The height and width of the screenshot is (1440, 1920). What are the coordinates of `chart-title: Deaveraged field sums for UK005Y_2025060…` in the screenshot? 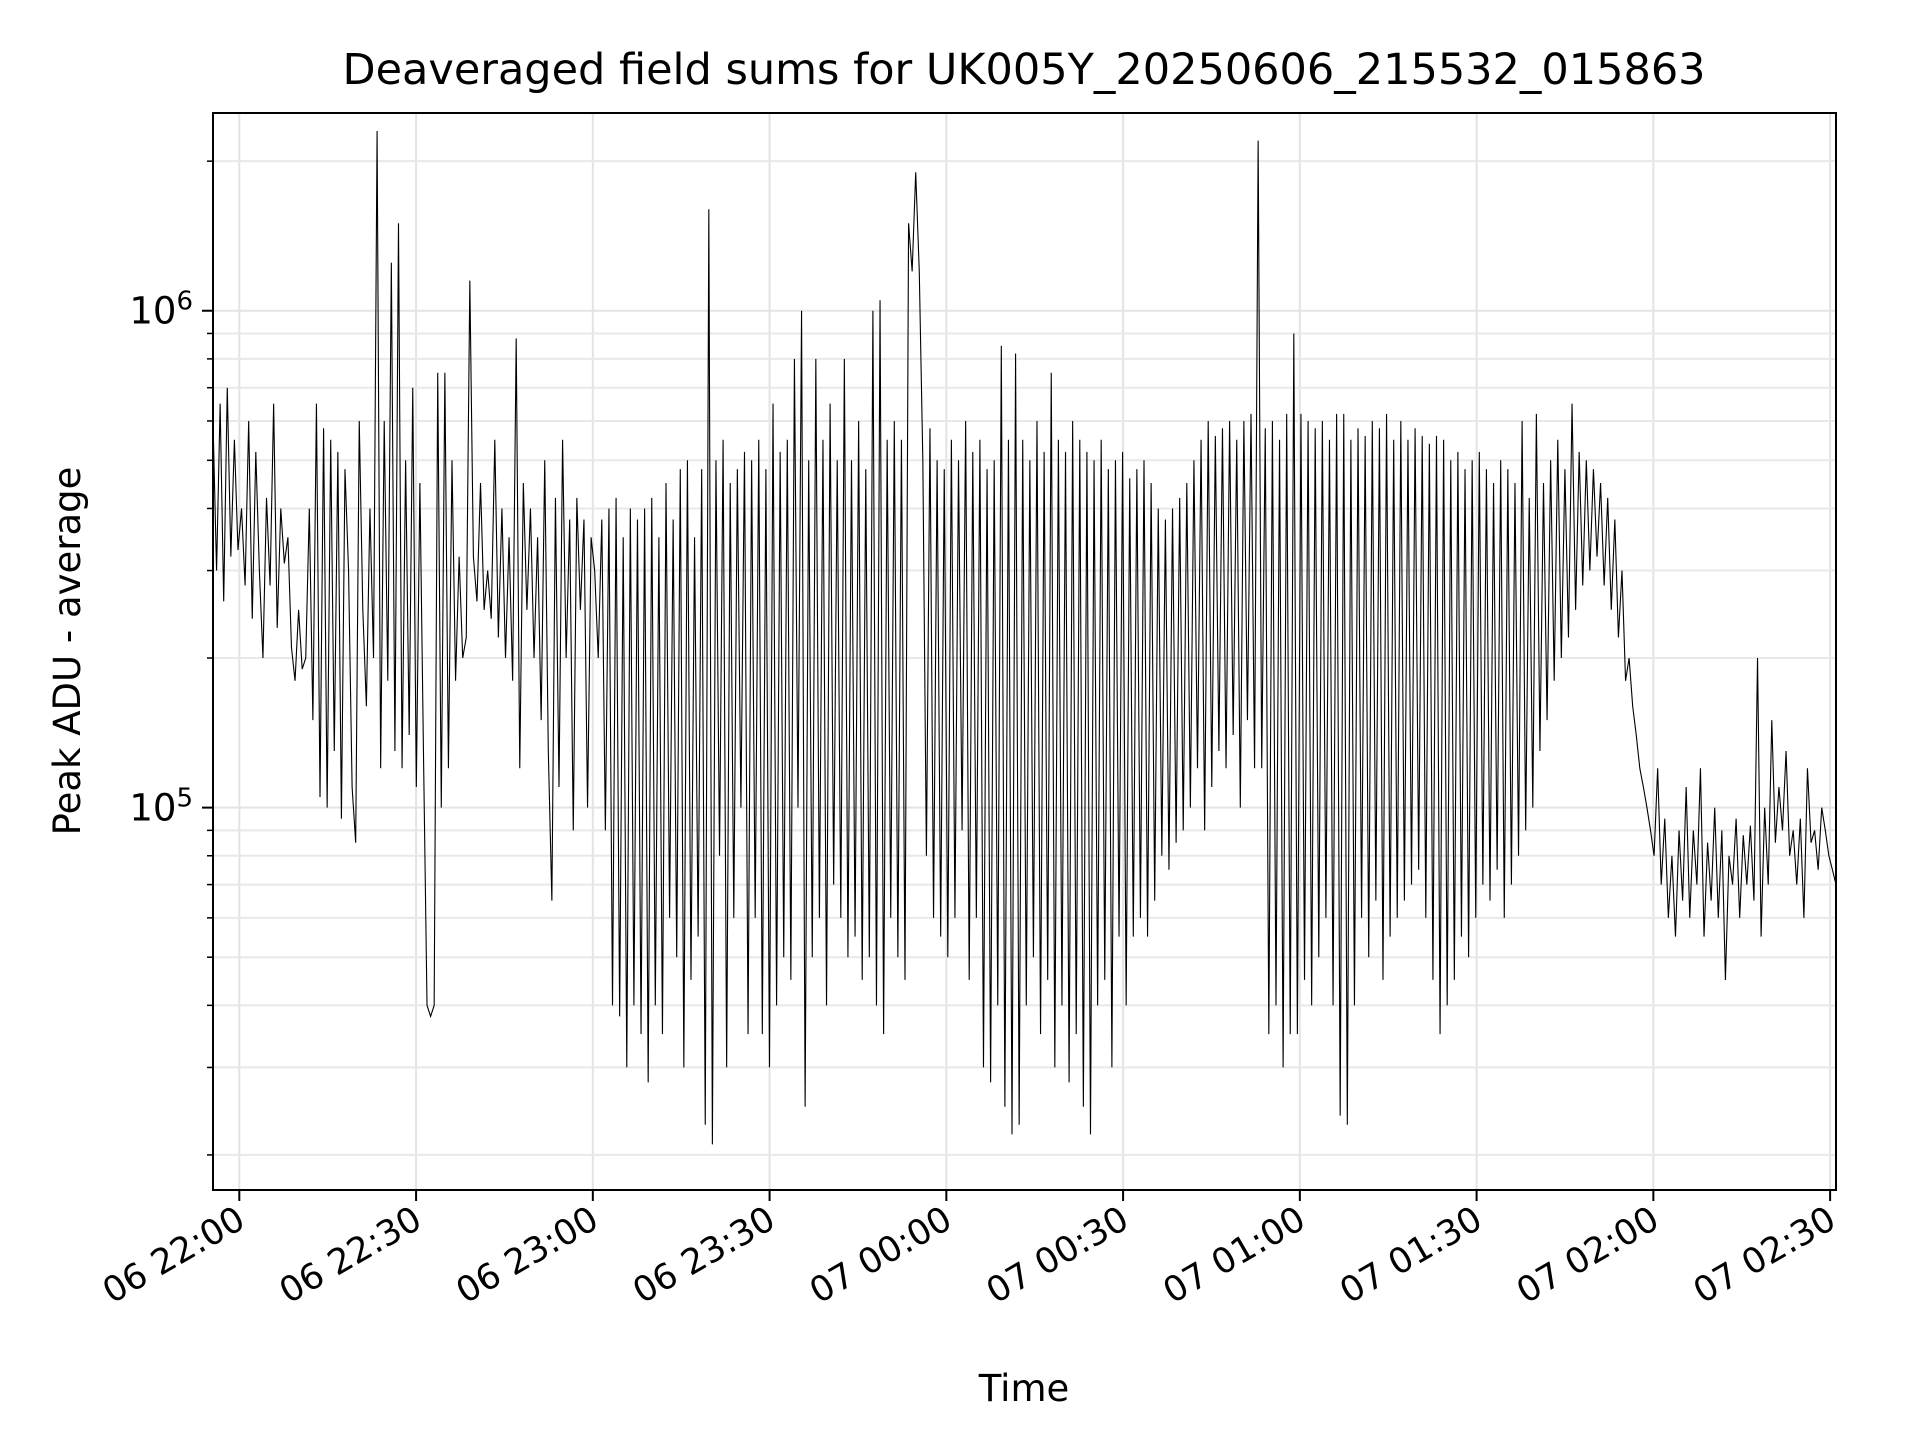 It's located at (1023, 70).